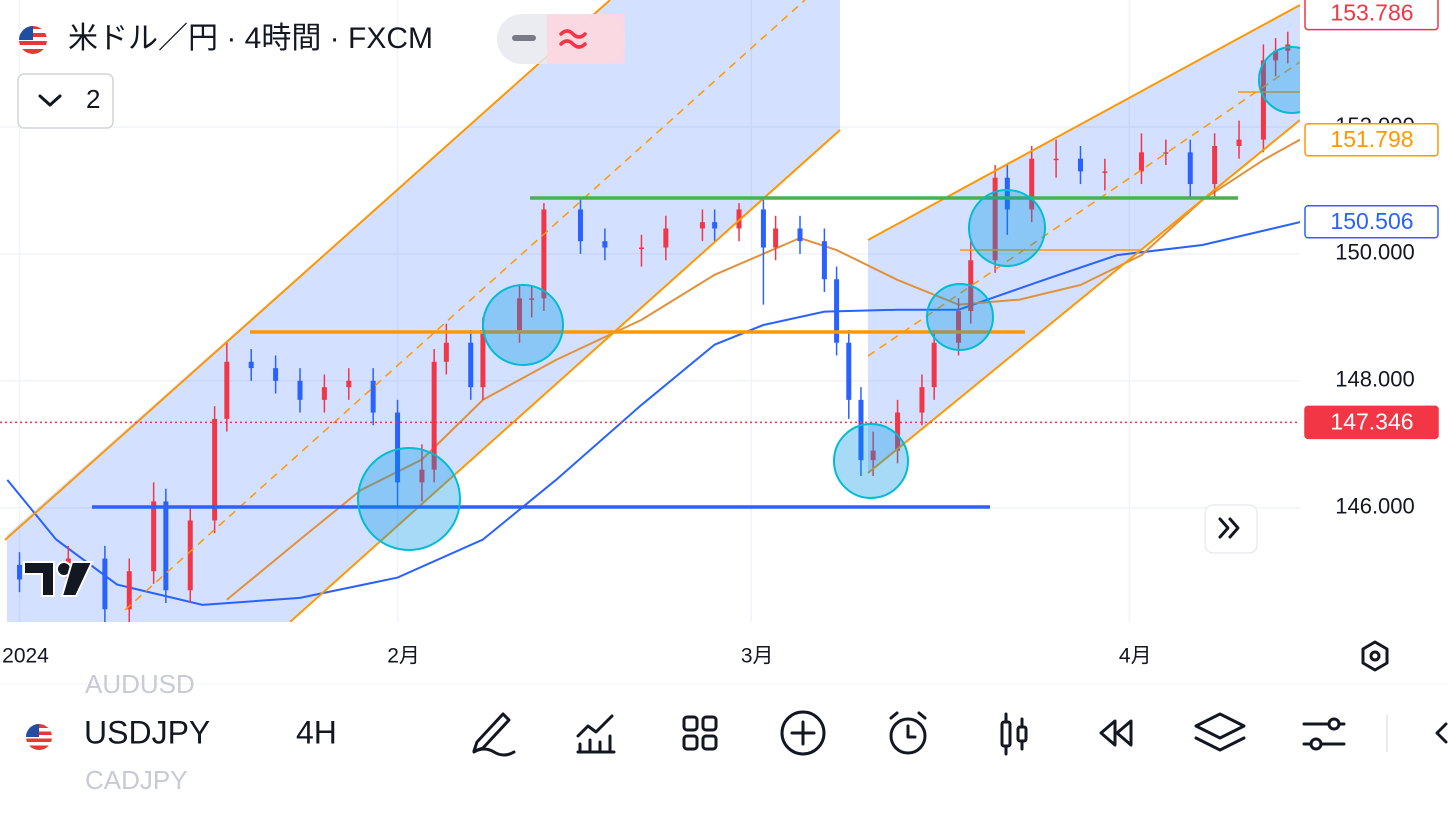 The height and width of the screenshot is (820, 1448). What do you see at coordinates (960, 733) in the screenshot?
I see `toolbar-icons` at bounding box center [960, 733].